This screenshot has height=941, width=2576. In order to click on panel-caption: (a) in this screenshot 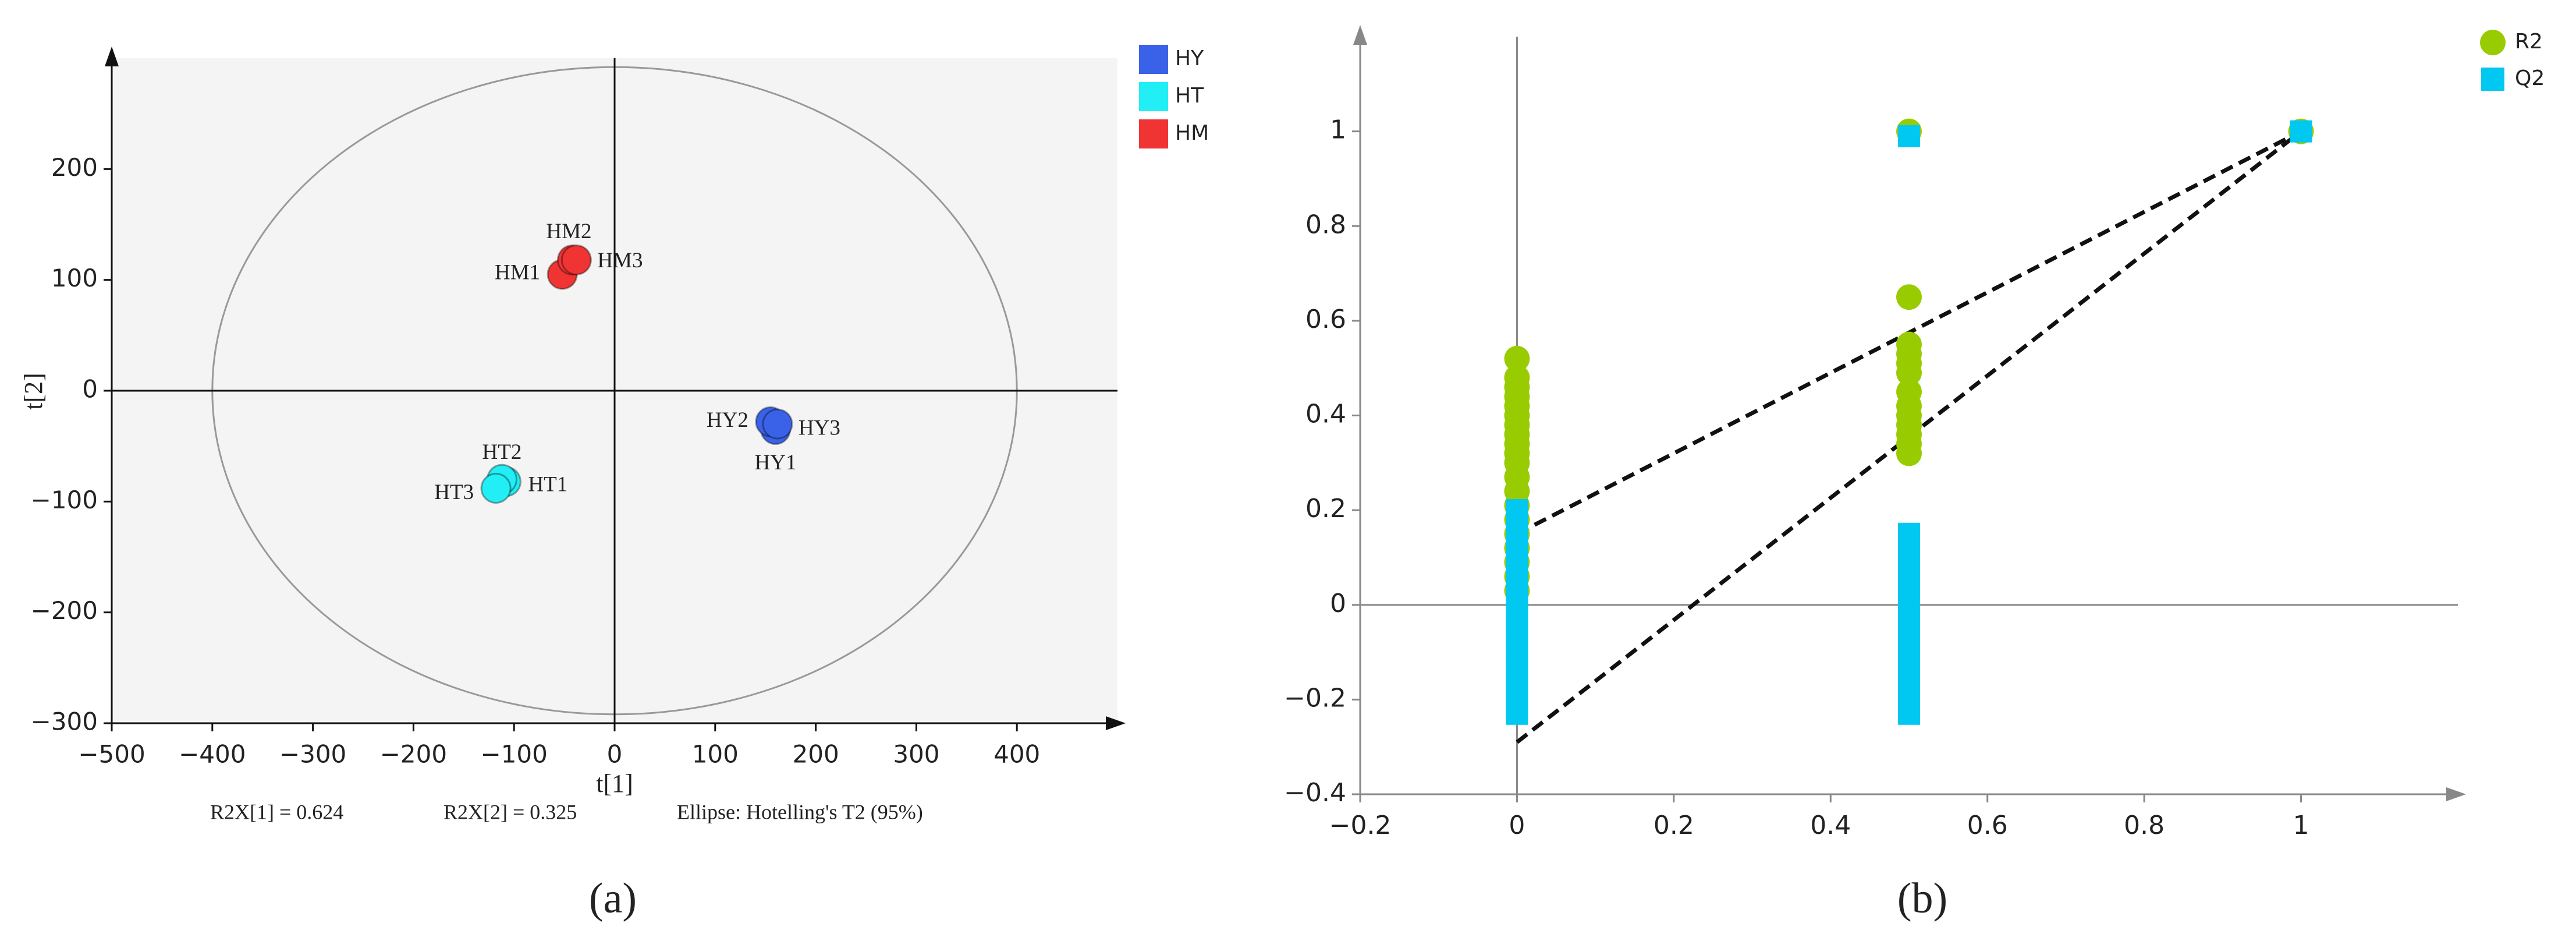, I will do `click(613, 898)`.